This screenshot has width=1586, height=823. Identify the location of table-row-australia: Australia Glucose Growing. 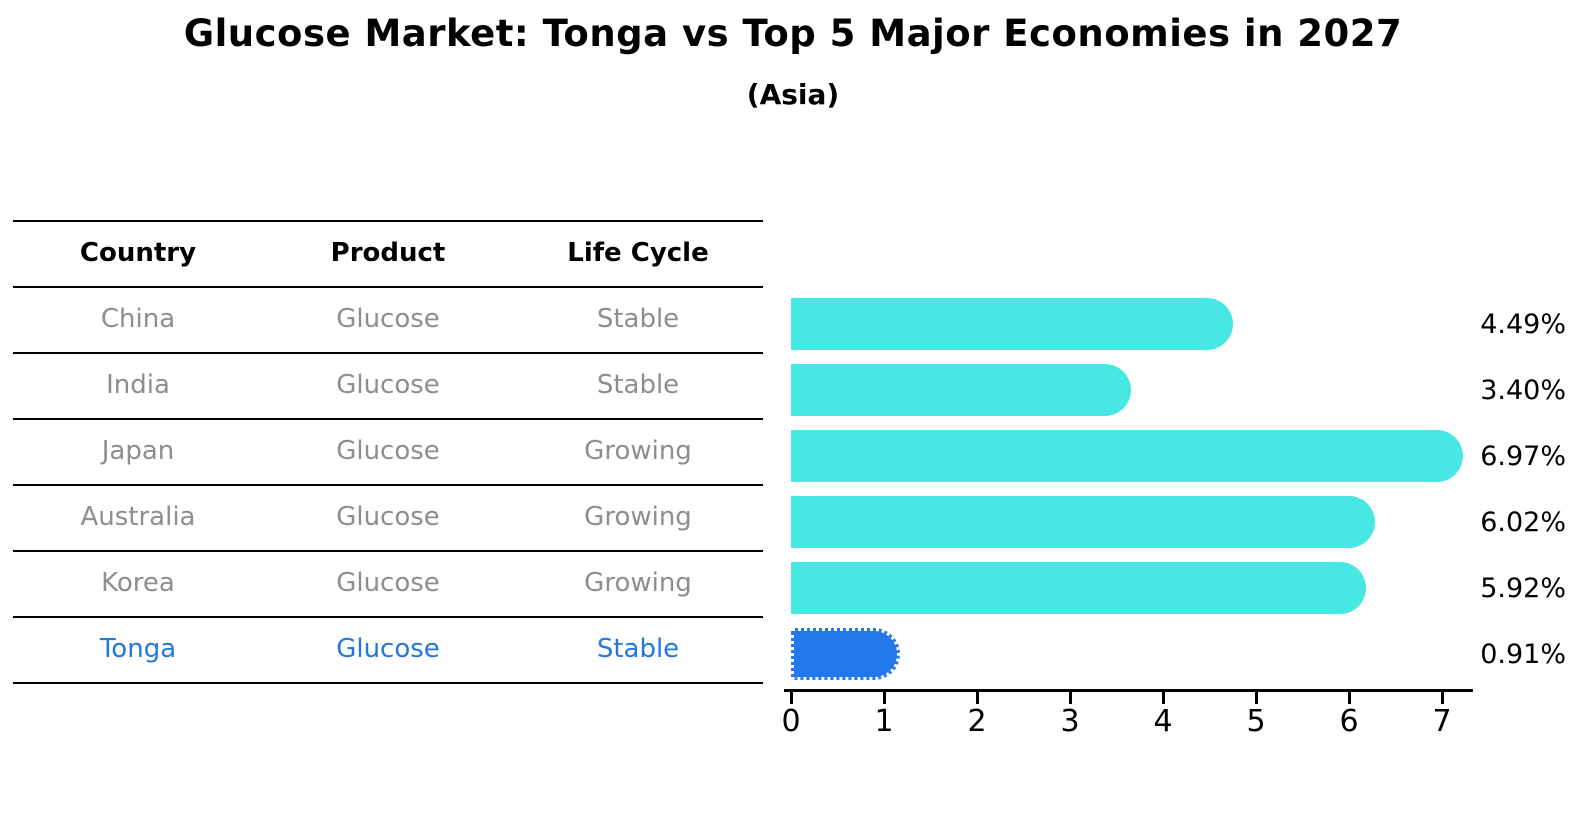
(388, 517).